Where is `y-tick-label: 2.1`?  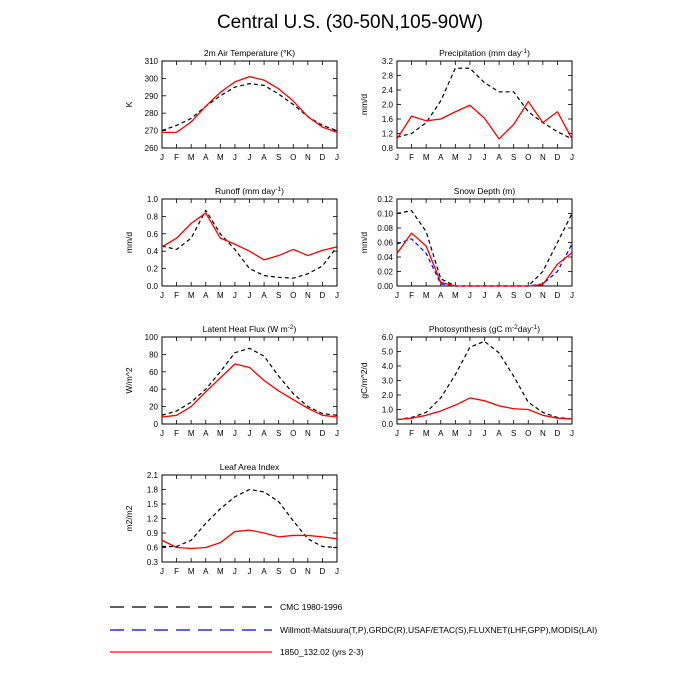
y-tick-label: 2.1 is located at coordinates (153, 475).